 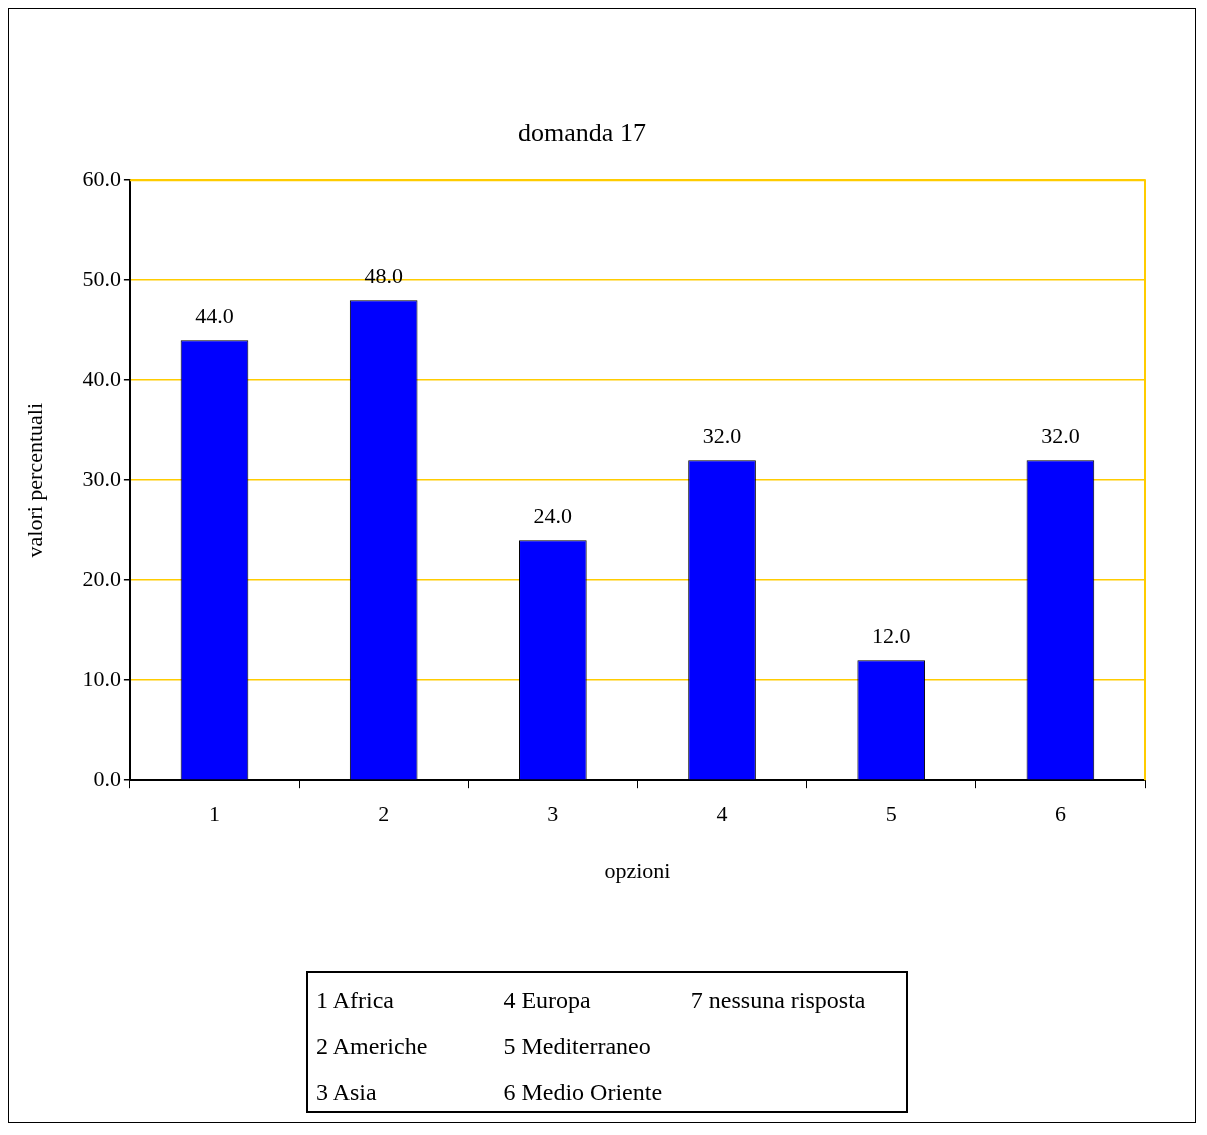 What do you see at coordinates (101, 478) in the screenshot?
I see `y-tick-label: 30.0` at bounding box center [101, 478].